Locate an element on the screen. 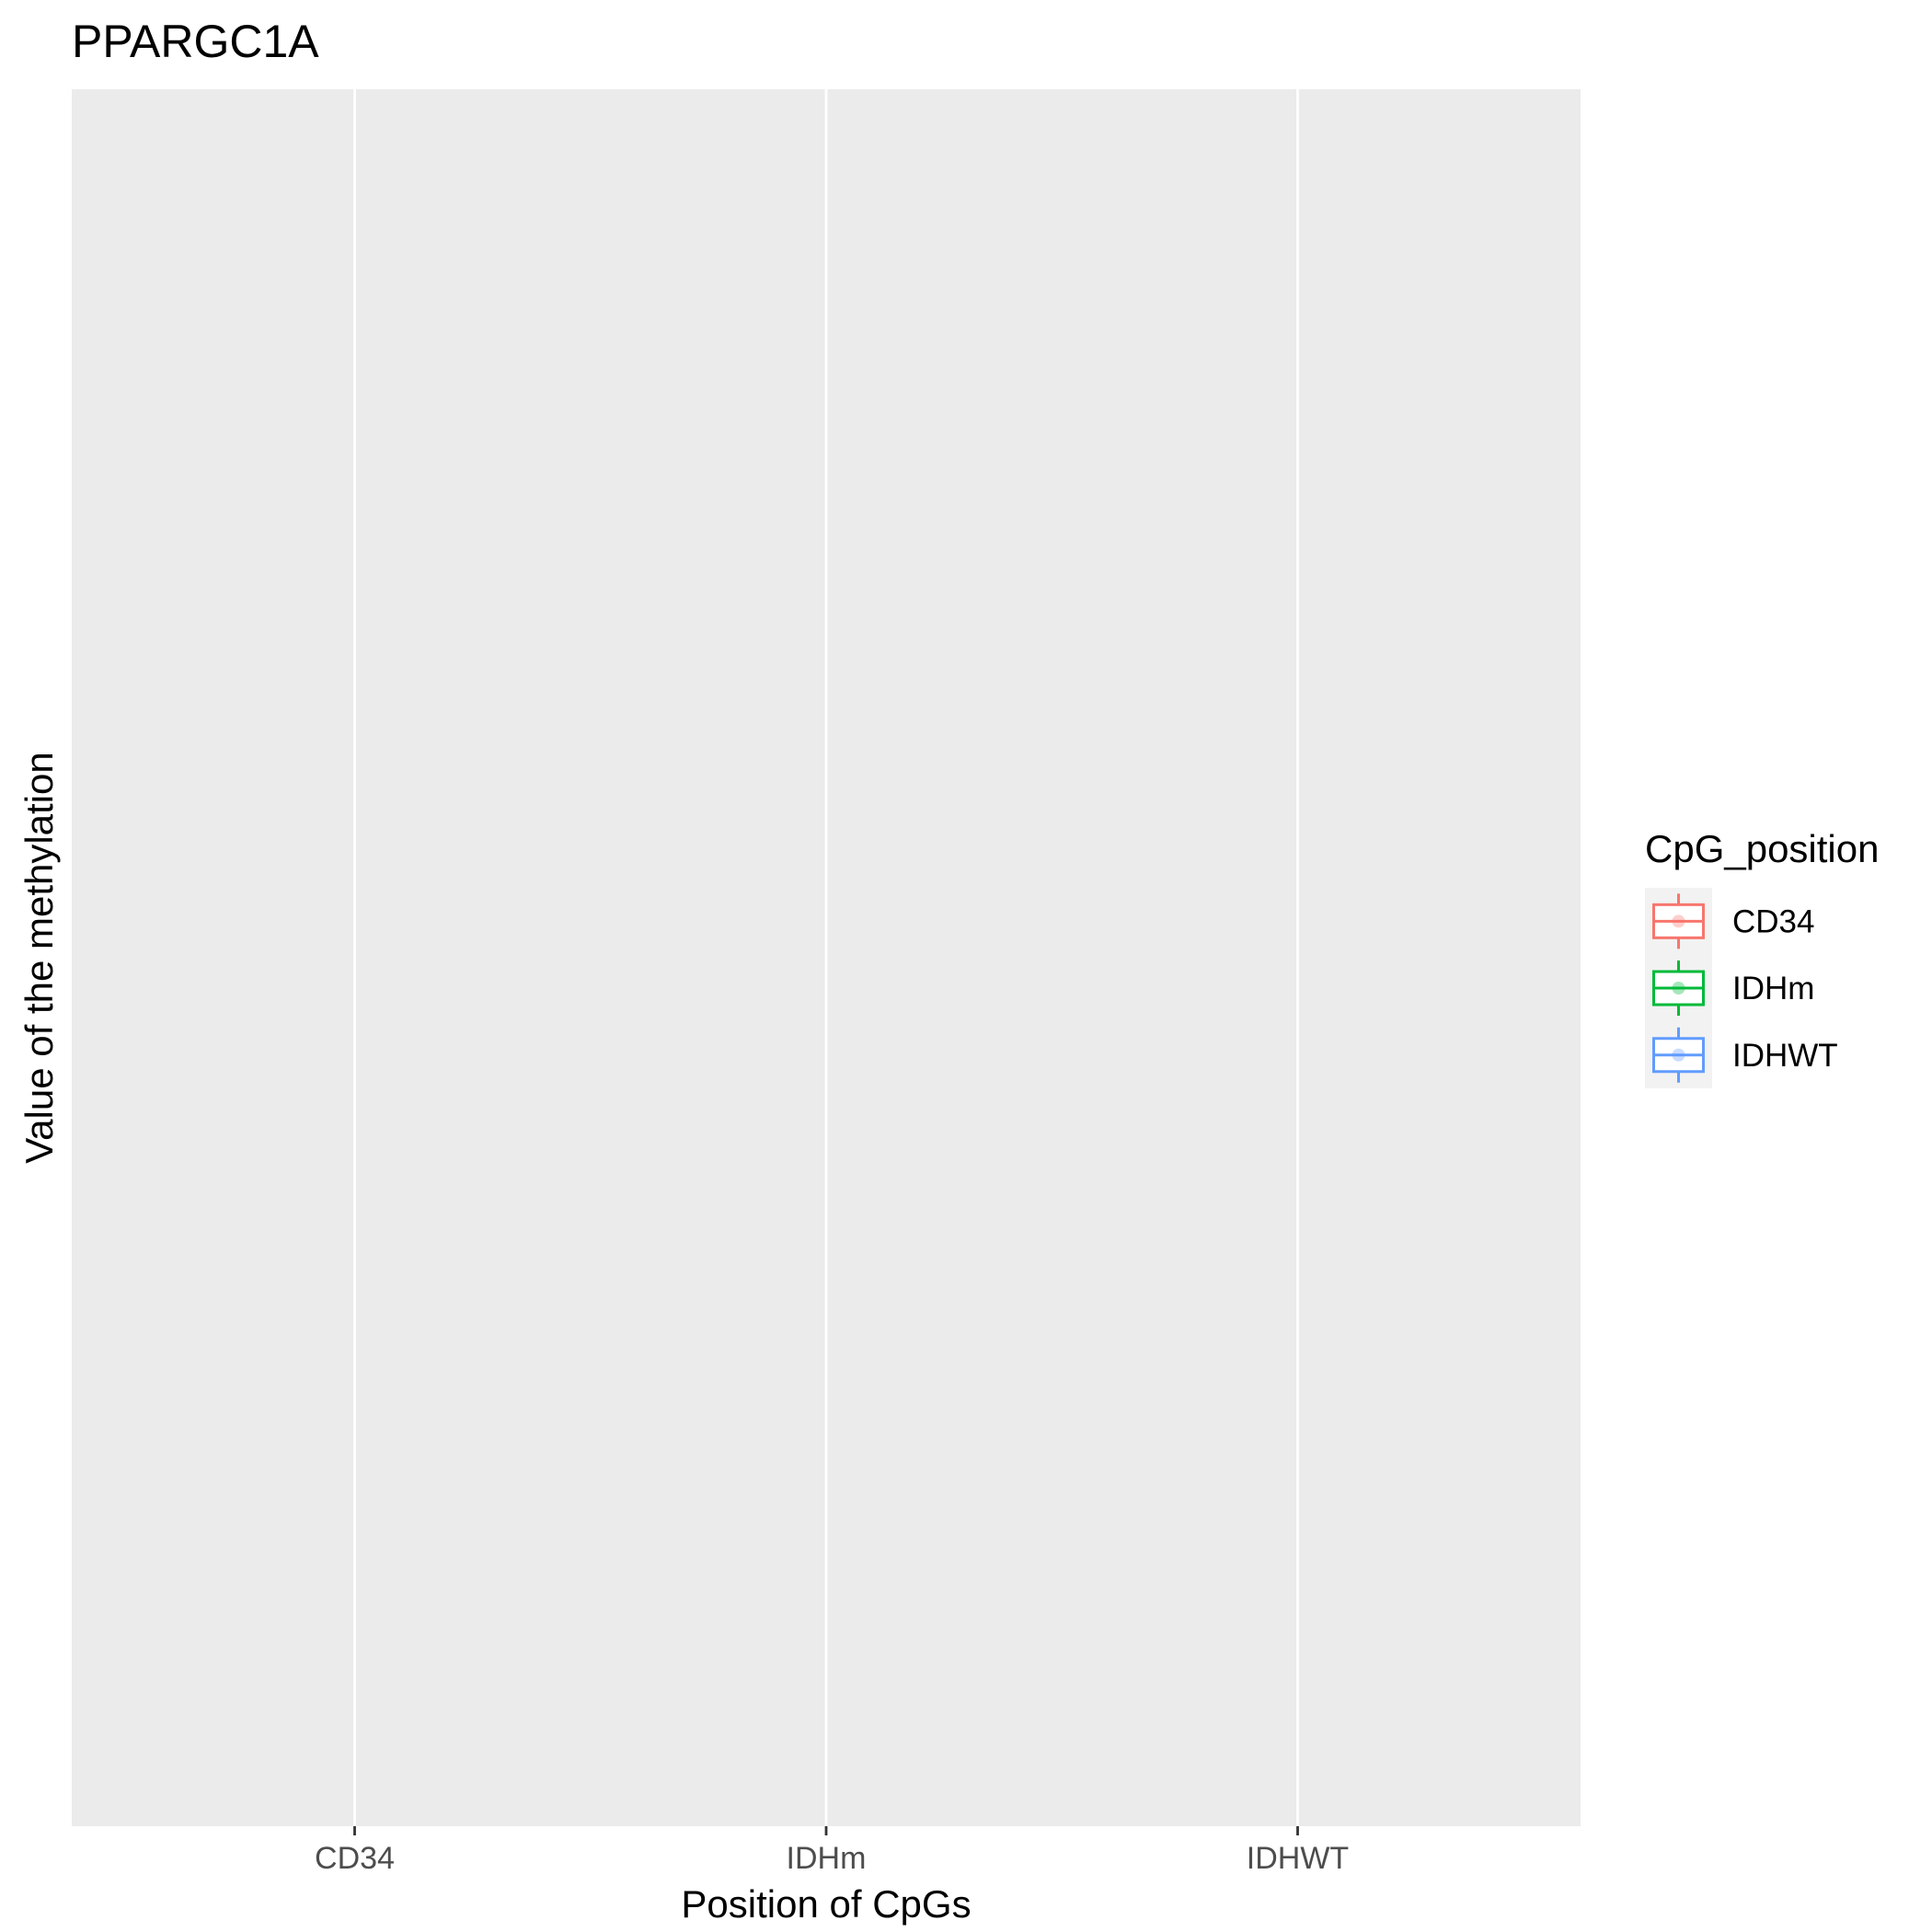 The image size is (1932, 1932). x-axis-tick-labels: CD34 IDHm IDHWT is located at coordinates (832, 1858).